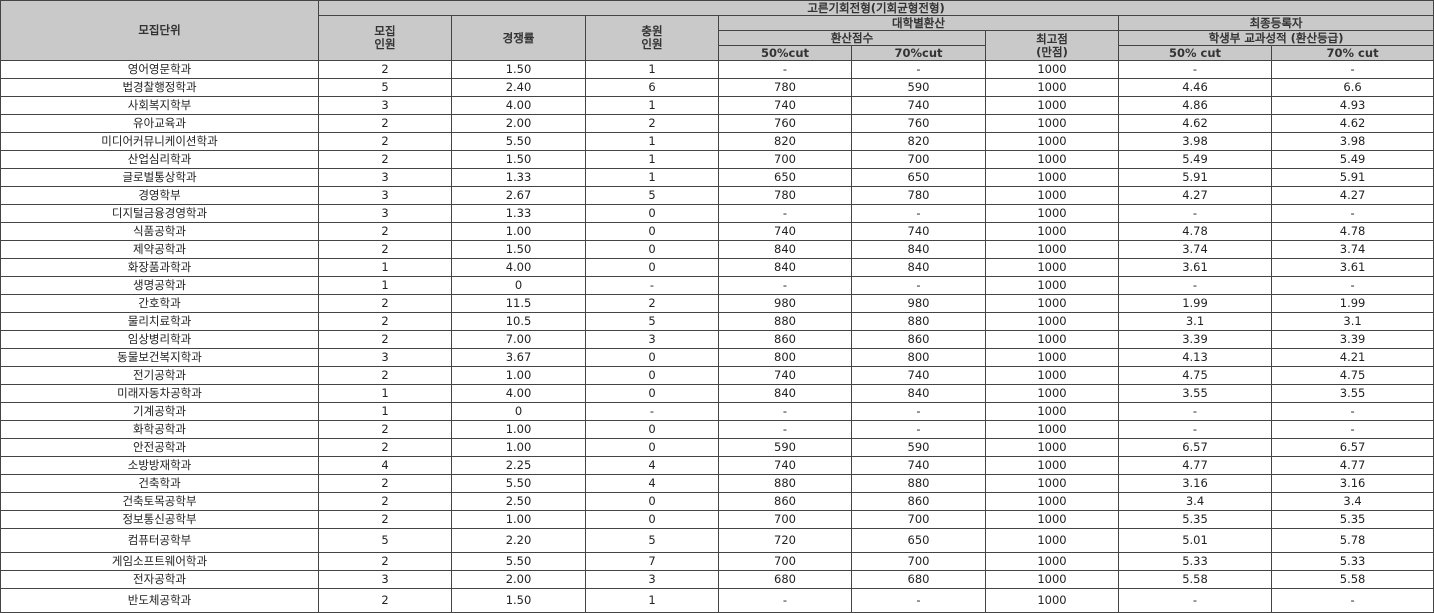  Describe the element at coordinates (1195, 105) in the screenshot. I see `cell-final-cut50: 4.86` at that location.